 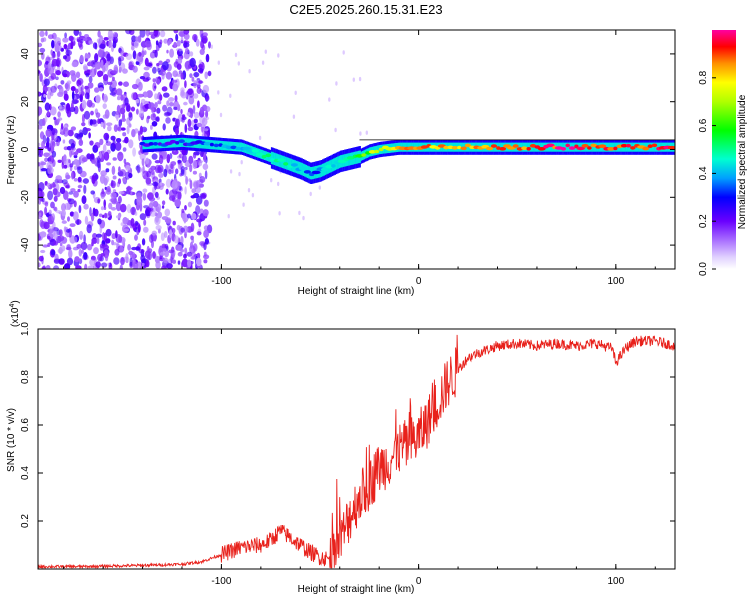 I want to click on spectrogram-x-label: Height of straight line (km), so click(x=356, y=291).